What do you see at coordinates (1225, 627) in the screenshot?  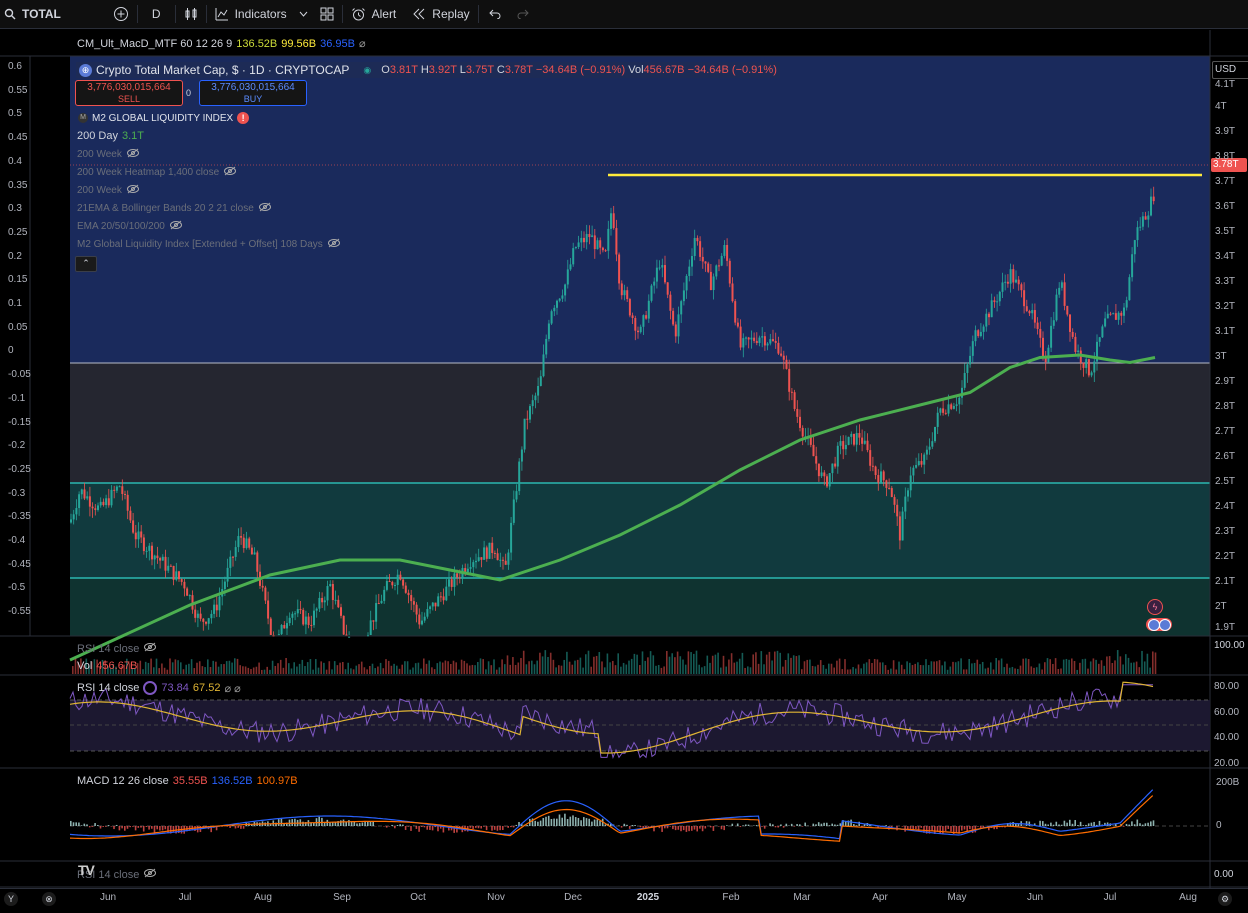 I see `right-axis-label: 1.9T` at bounding box center [1225, 627].